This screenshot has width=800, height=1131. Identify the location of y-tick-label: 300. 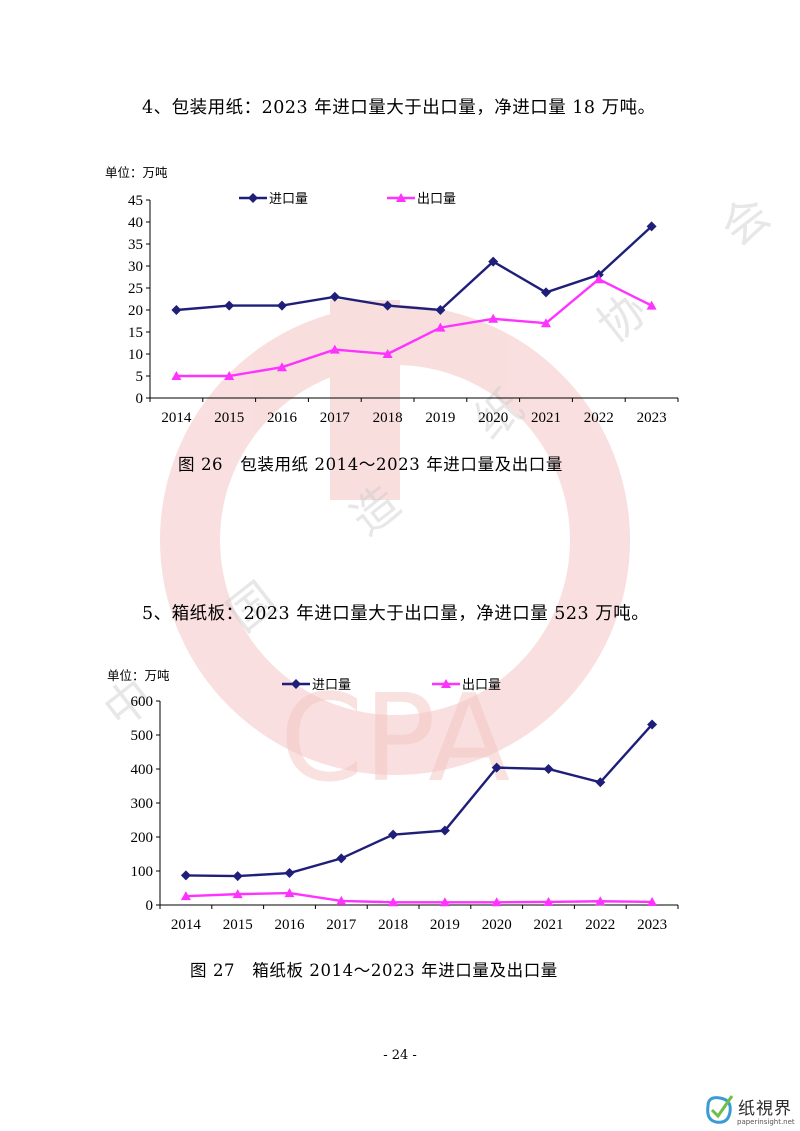
(142, 804).